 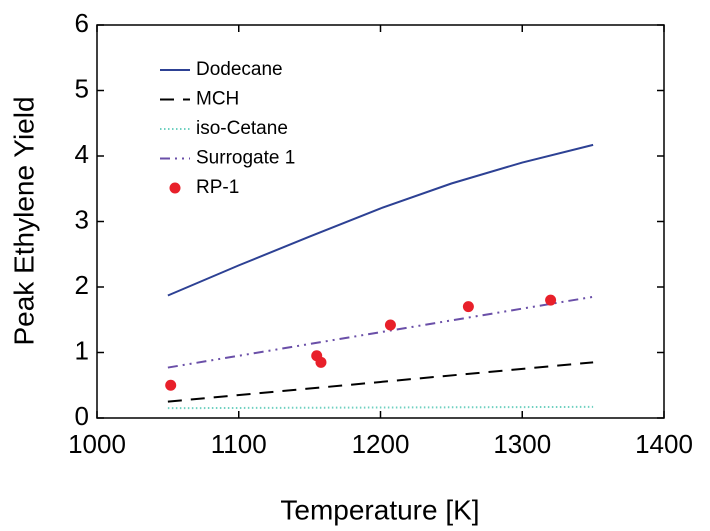 What do you see at coordinates (522, 444) in the screenshot?
I see `x-tick-label: 1300` at bounding box center [522, 444].